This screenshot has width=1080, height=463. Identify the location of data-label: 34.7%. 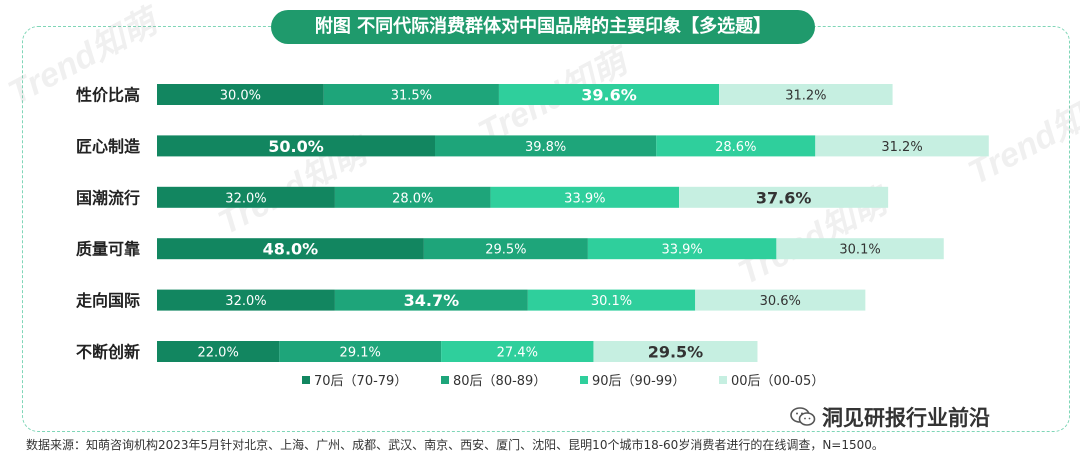
(432, 300).